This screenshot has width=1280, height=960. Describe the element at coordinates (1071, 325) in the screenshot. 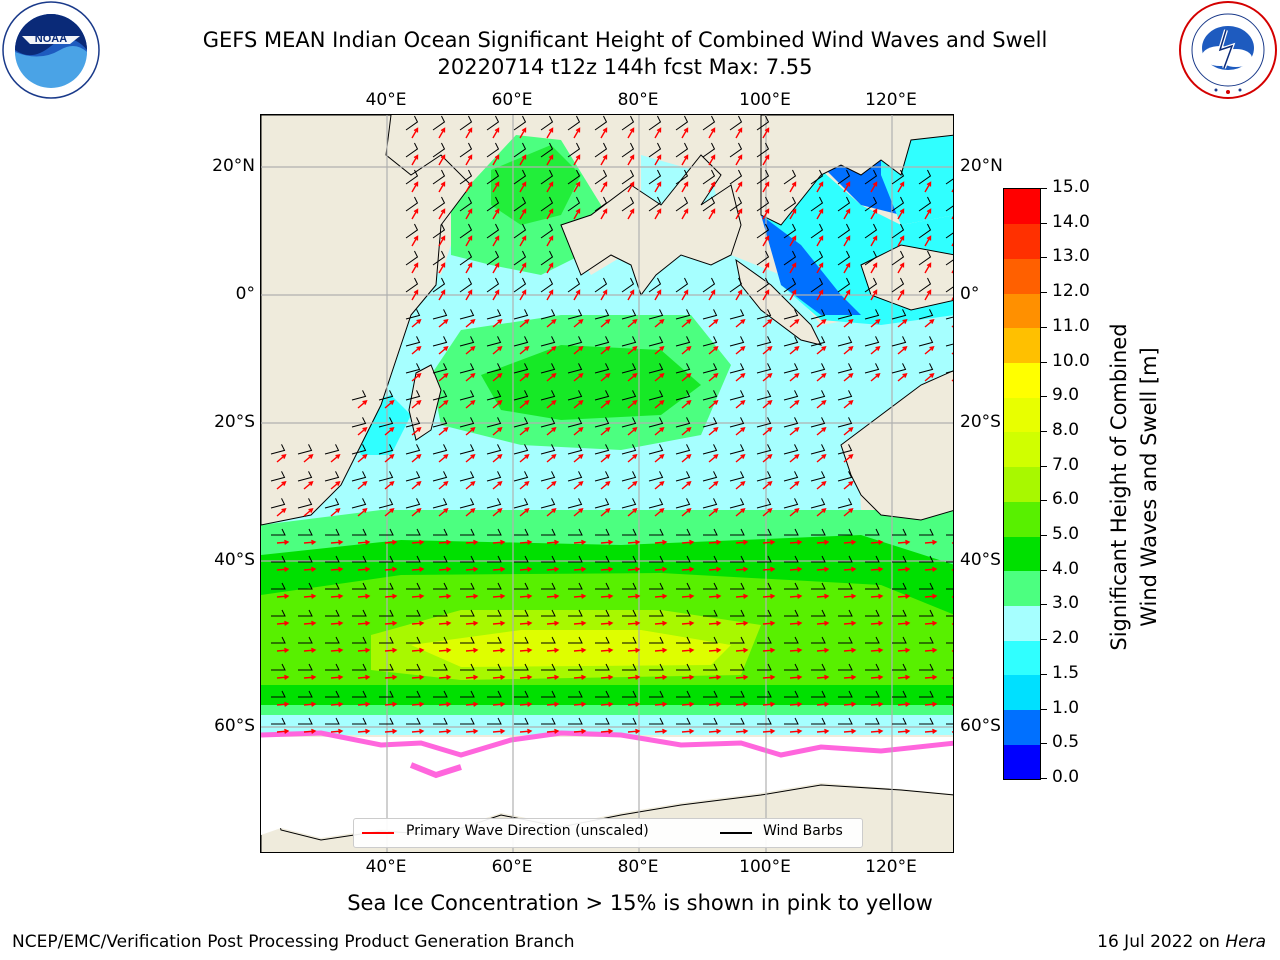

I see `colorbar-tick-label: 11.0` at that location.